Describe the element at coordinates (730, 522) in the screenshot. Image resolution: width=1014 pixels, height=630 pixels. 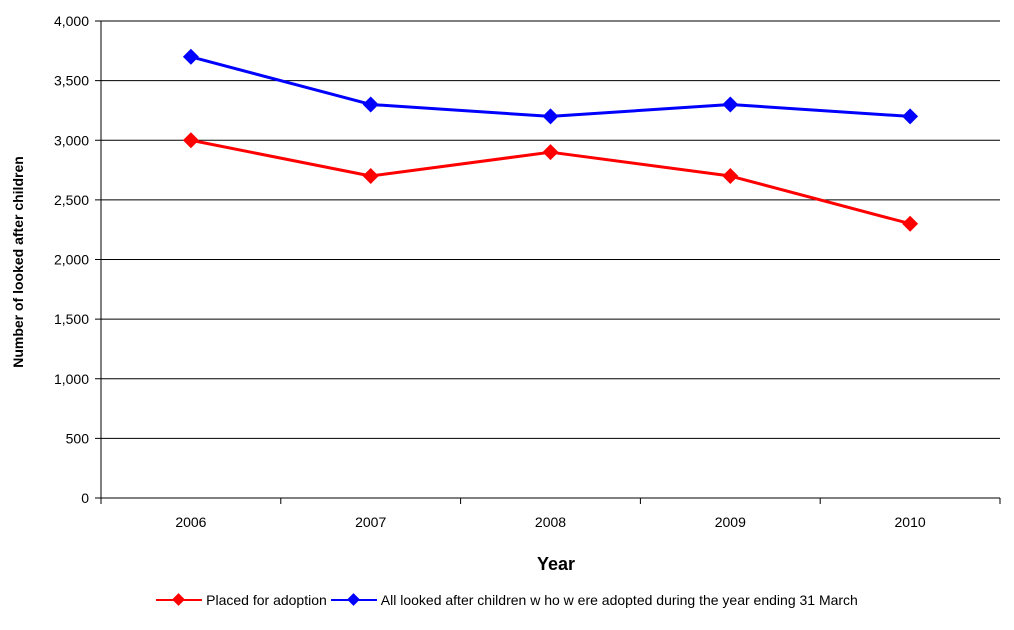
I see `x-tick-label: 2009` at that location.